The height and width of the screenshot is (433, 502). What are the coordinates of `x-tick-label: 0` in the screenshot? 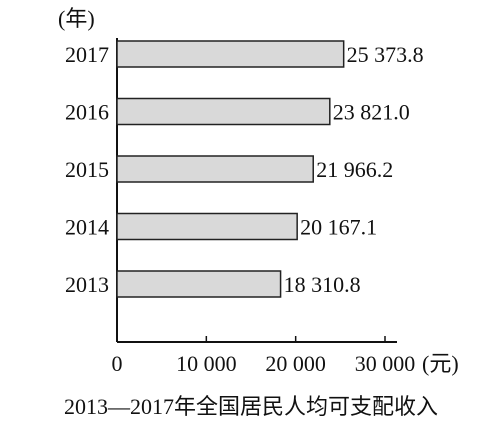 It's located at (117, 363).